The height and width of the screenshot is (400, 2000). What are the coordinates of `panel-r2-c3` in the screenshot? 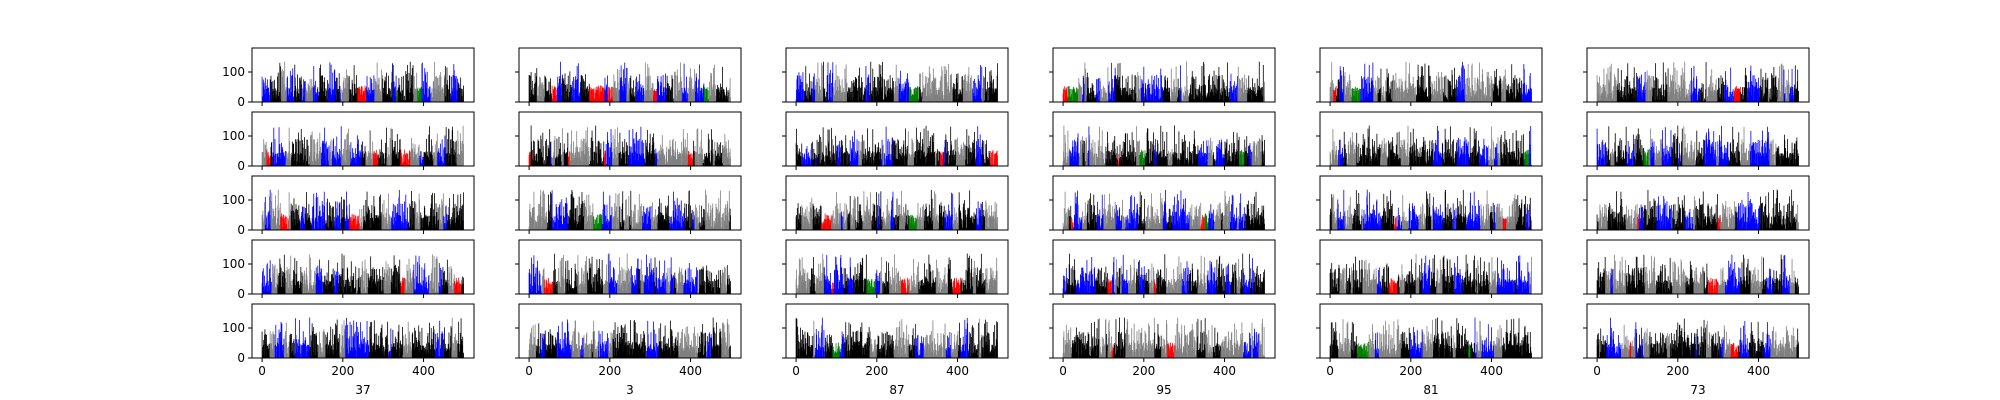 It's located at (895, 140).